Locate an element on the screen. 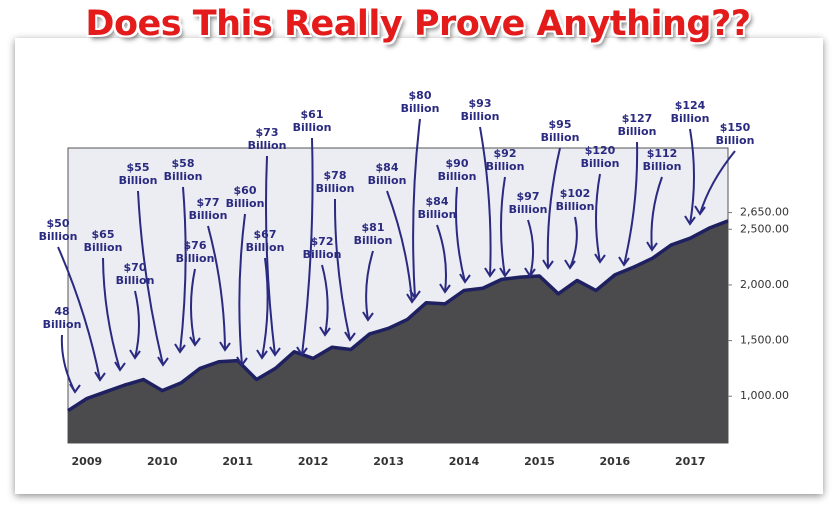 This screenshot has width=836, height=508. annotation: $67 Billion is located at coordinates (265, 241).